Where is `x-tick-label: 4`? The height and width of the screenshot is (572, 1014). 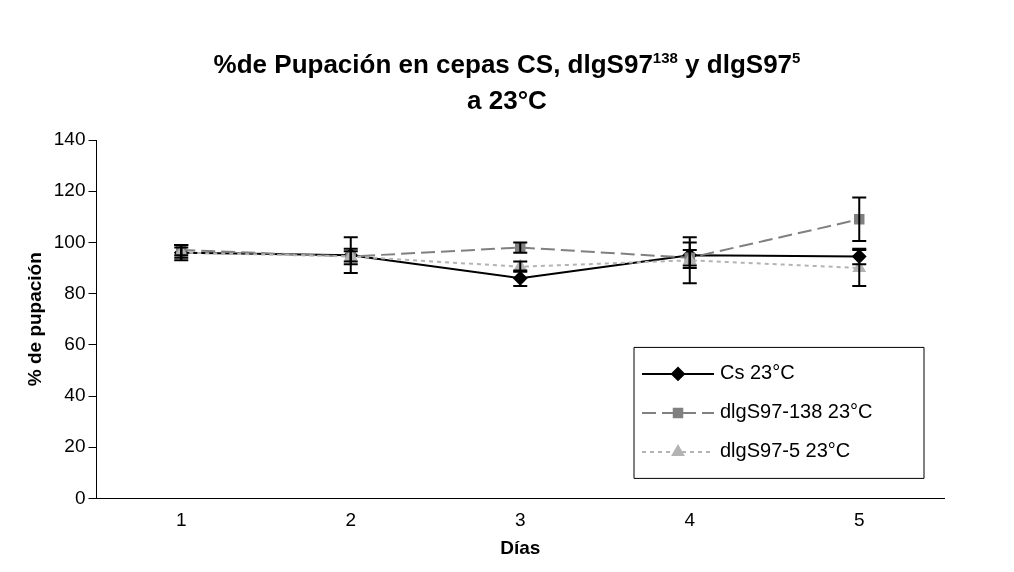 x-tick-label: 4 is located at coordinates (690, 520).